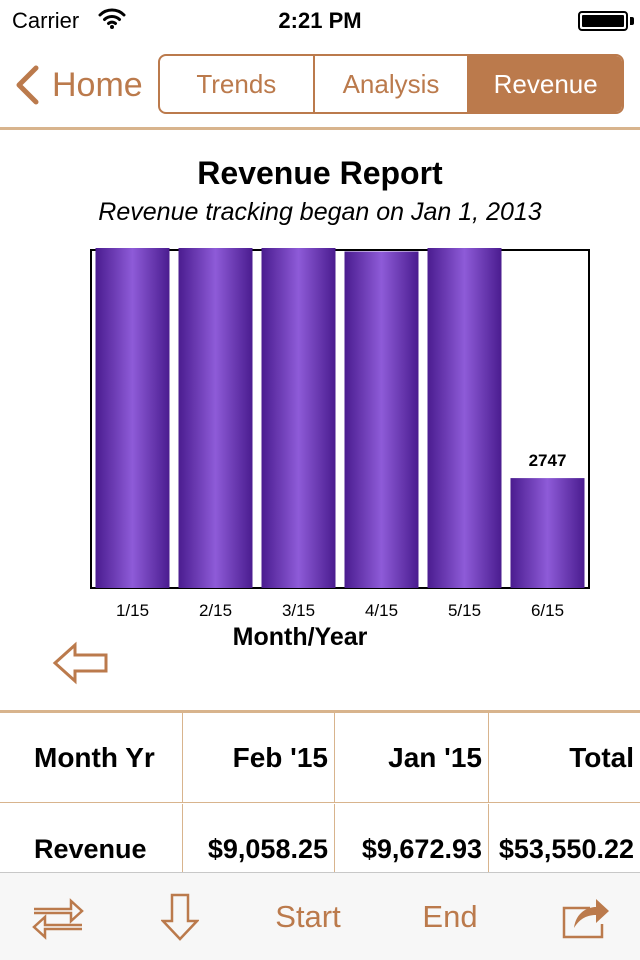 This screenshot has width=640, height=960. I want to click on report-title: Revenue Report, so click(320, 173).